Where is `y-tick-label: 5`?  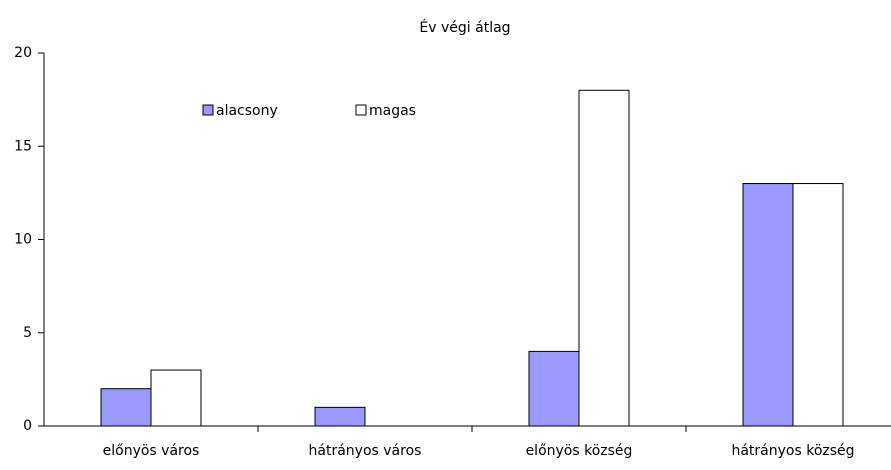
y-tick-label: 5 is located at coordinates (27, 333).